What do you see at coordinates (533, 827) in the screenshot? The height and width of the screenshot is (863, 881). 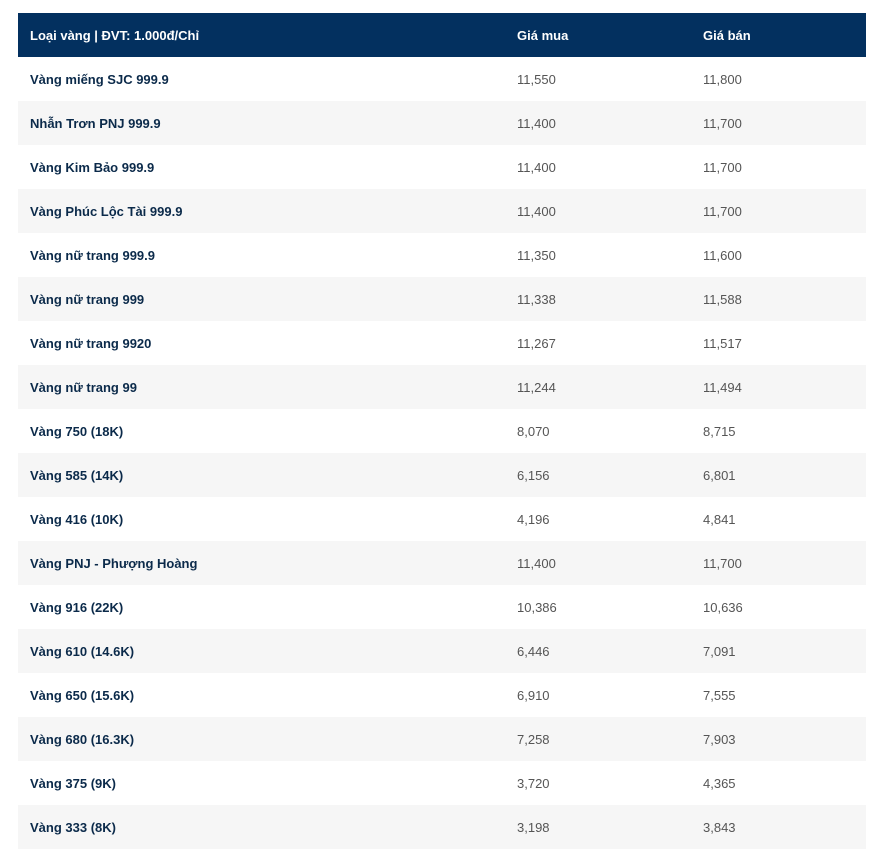 I see `buy-price-cell: 3,198` at bounding box center [533, 827].